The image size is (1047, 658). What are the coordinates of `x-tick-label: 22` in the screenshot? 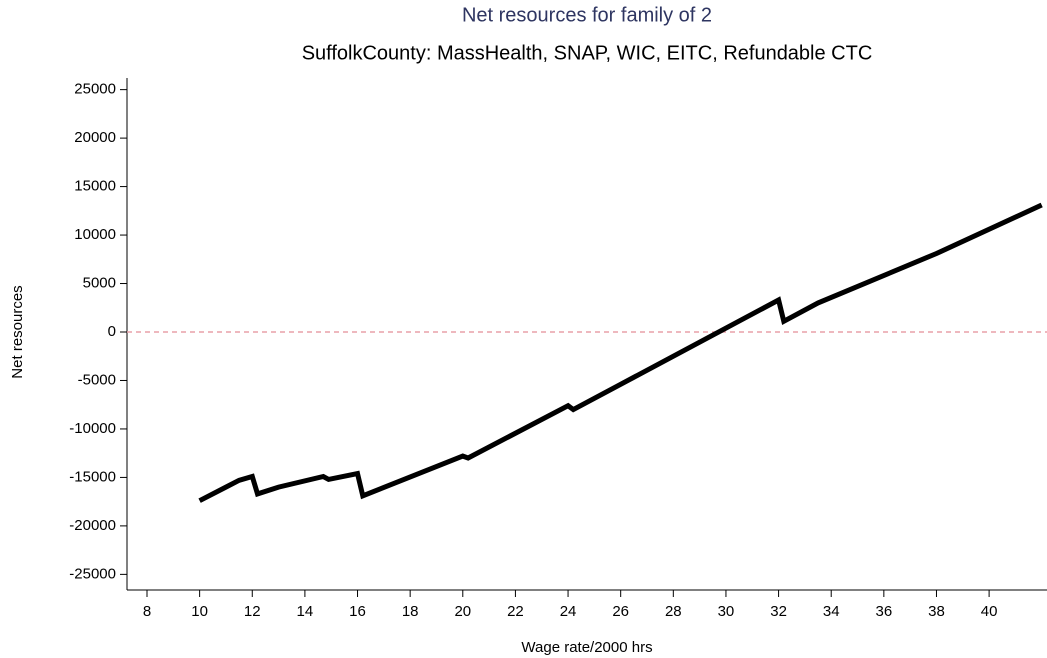 It's located at (515, 611).